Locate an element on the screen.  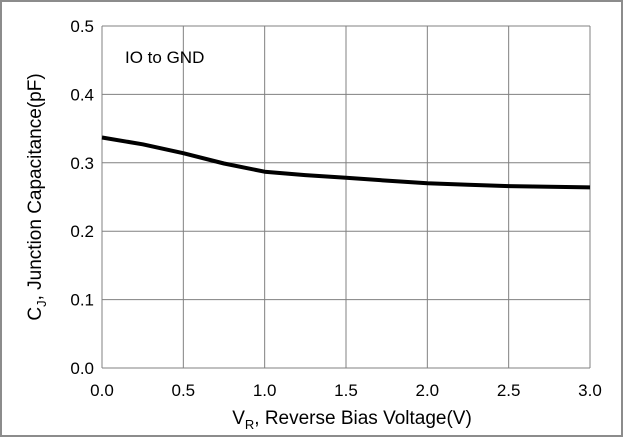
x-tick-label: 3.0 is located at coordinates (590, 390).